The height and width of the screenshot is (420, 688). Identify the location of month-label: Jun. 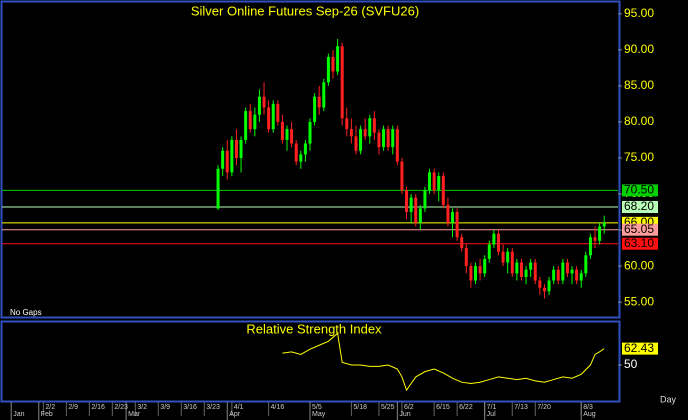
(404, 414).